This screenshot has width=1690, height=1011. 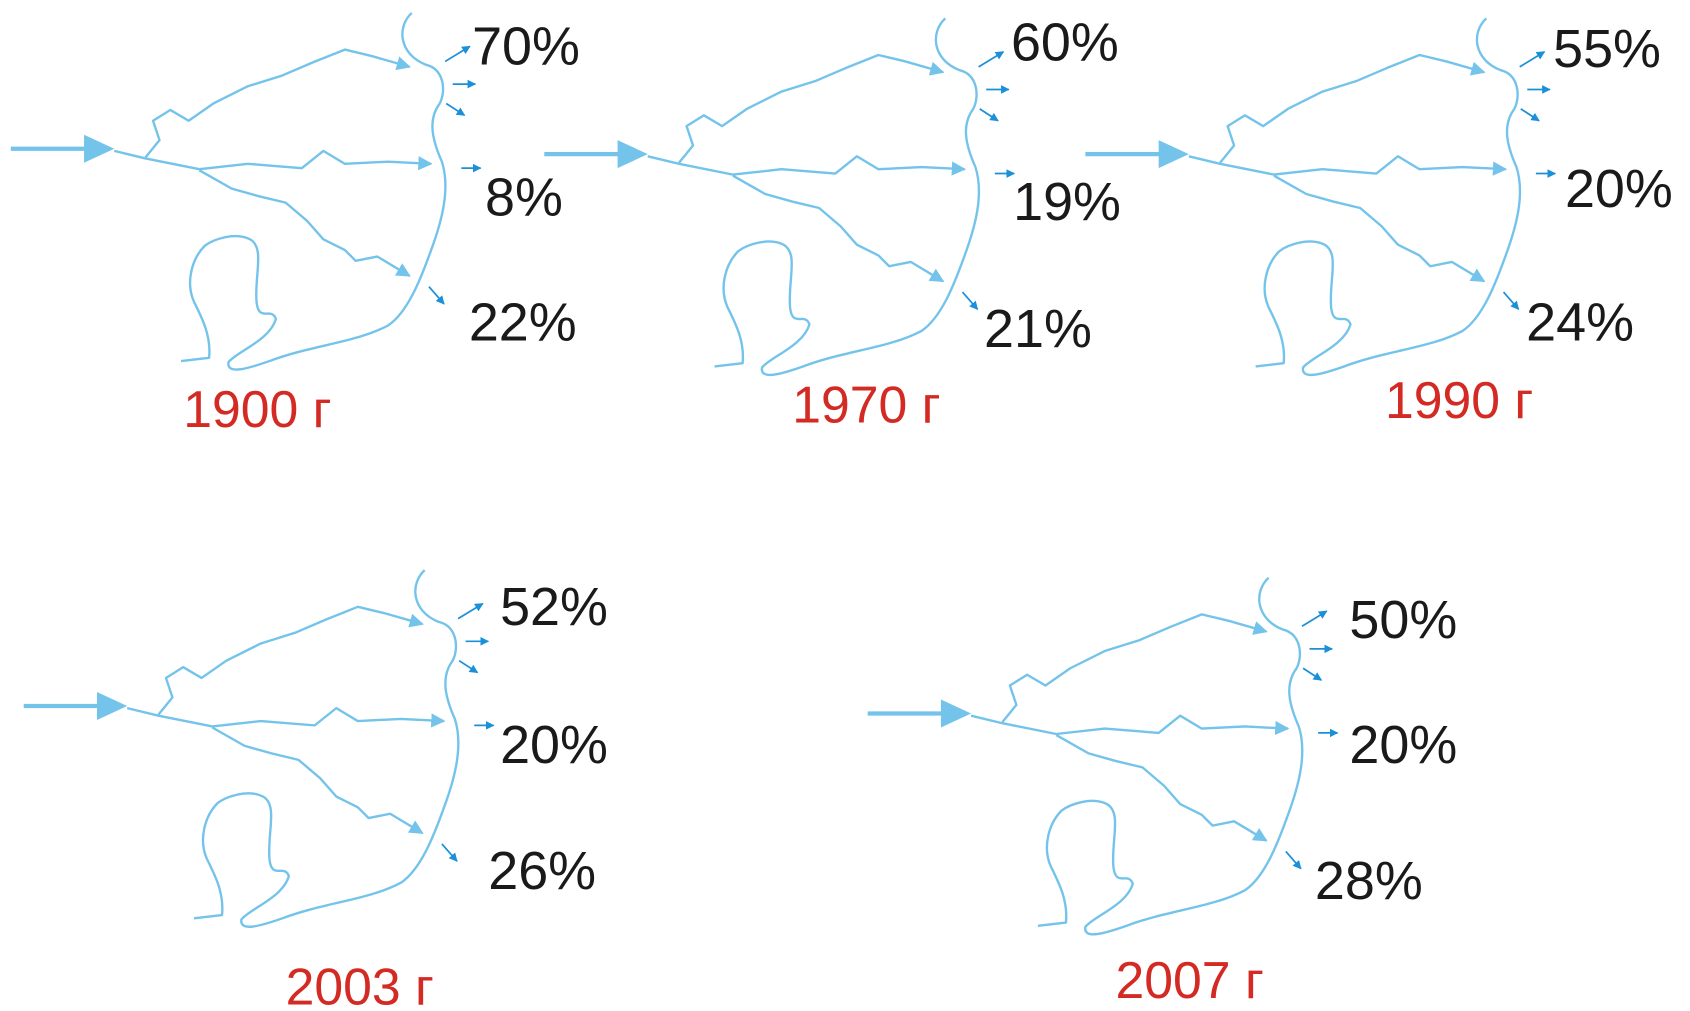 What do you see at coordinates (1403, 620) in the screenshot?
I see `share-label: 50%` at bounding box center [1403, 620].